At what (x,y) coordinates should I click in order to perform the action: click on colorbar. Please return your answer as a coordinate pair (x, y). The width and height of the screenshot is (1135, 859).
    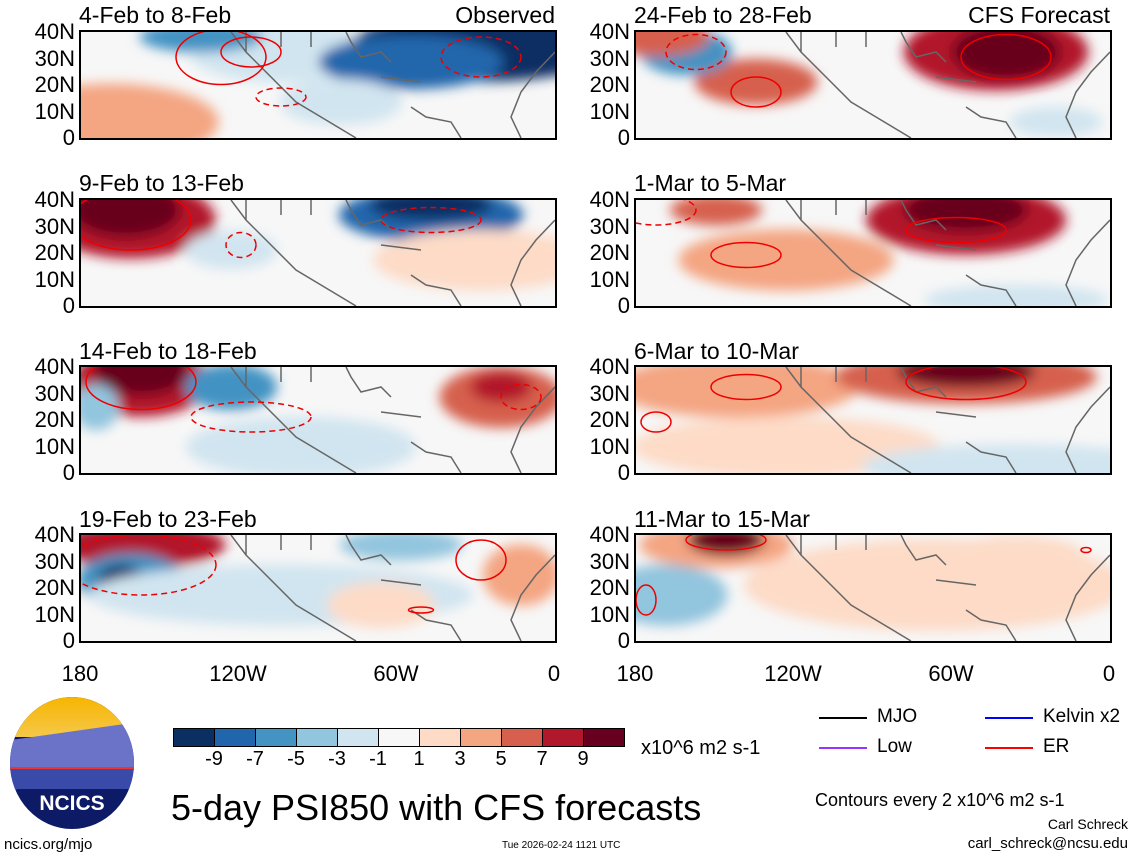
    Looking at the image, I should click on (399, 737).